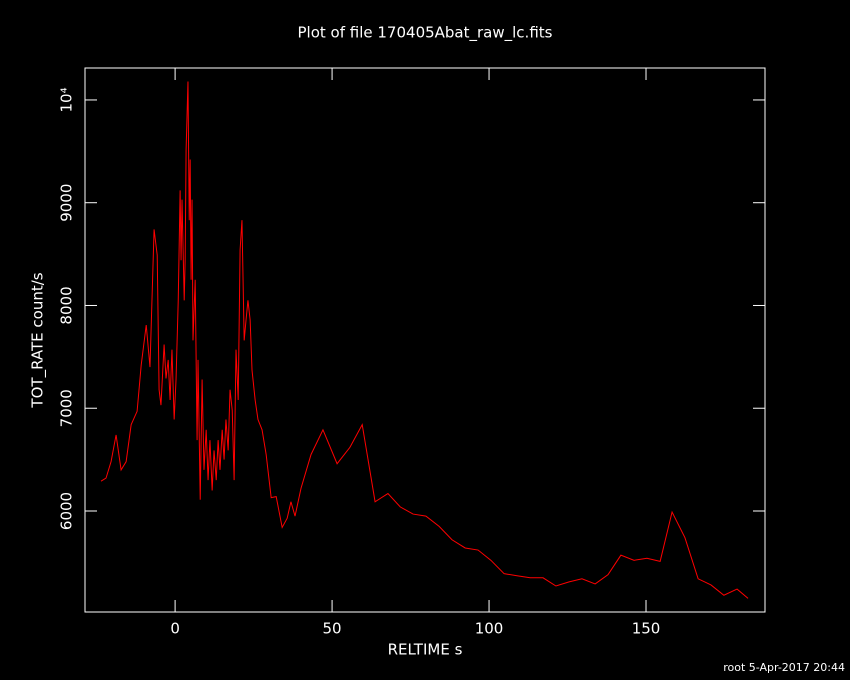  Describe the element at coordinates (67, 203) in the screenshot. I see `y-tick-label: 9000` at that location.